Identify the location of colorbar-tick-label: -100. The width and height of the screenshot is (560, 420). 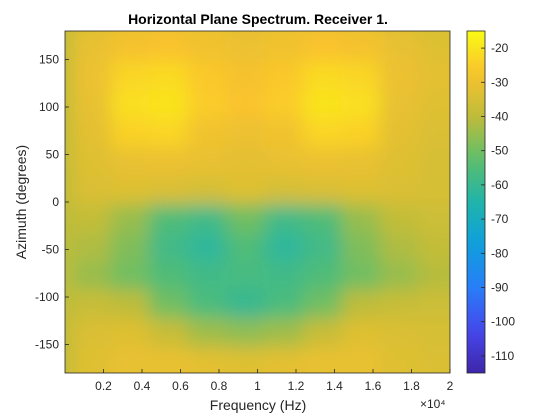
(503, 322).